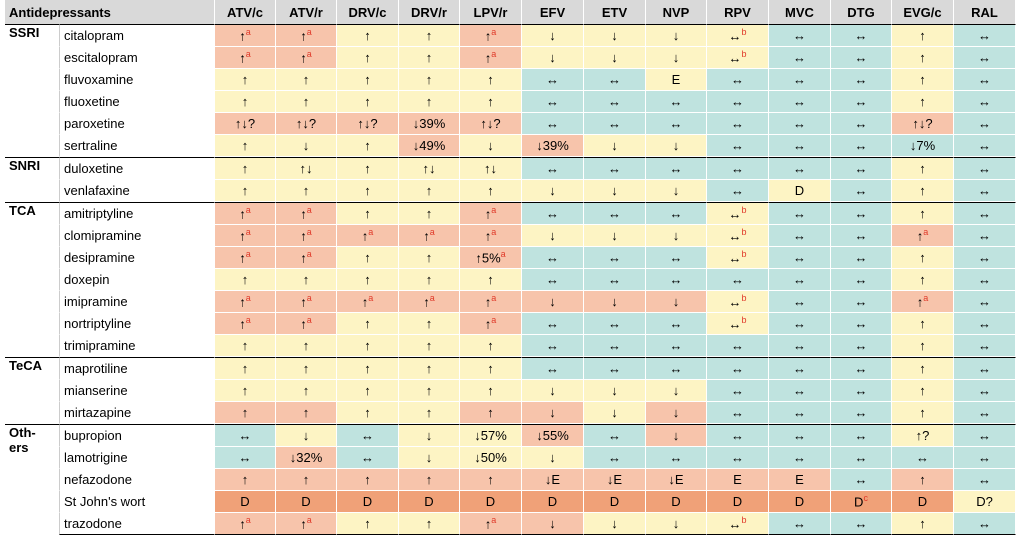 Image resolution: width=1024 pixels, height=542 pixels. I want to click on table-row: desipramine ↑a ↑a ↑ ↑ ↑5%a ↔ ↔ ↔ ↔b ↔ ↔ ↑ ↔, so click(510, 258).